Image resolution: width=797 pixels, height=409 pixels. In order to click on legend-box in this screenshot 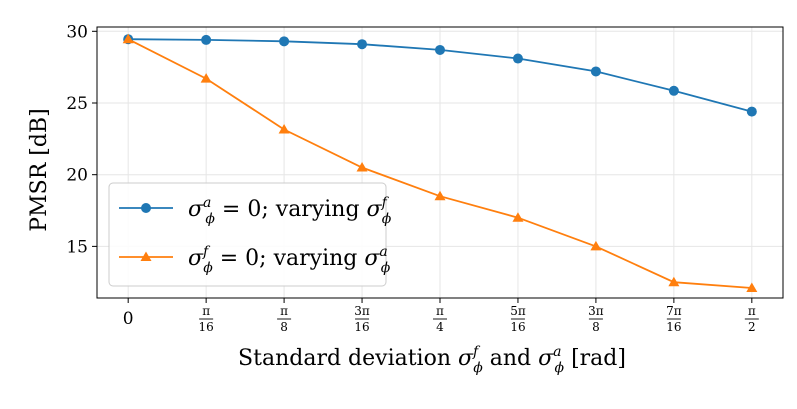, I will do `click(247, 234)`.